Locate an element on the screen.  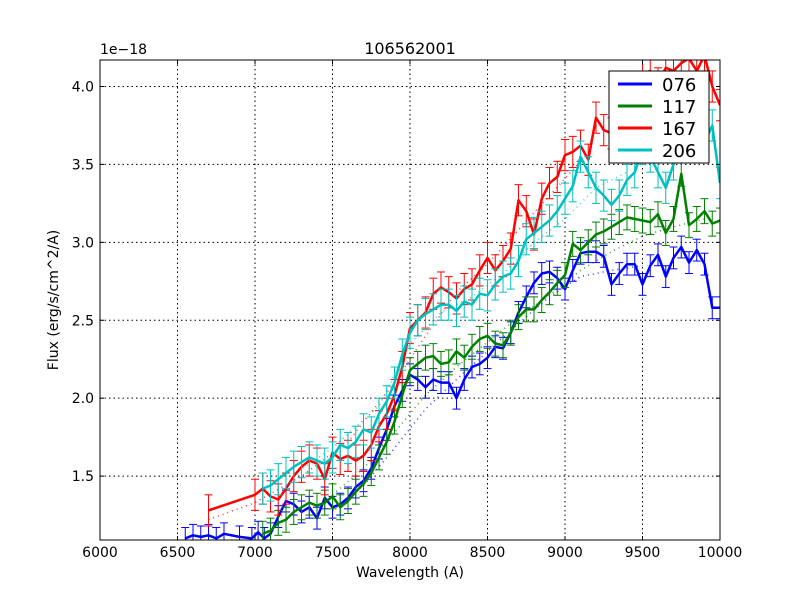
y-tick-label: 3.5 is located at coordinates (83, 165).